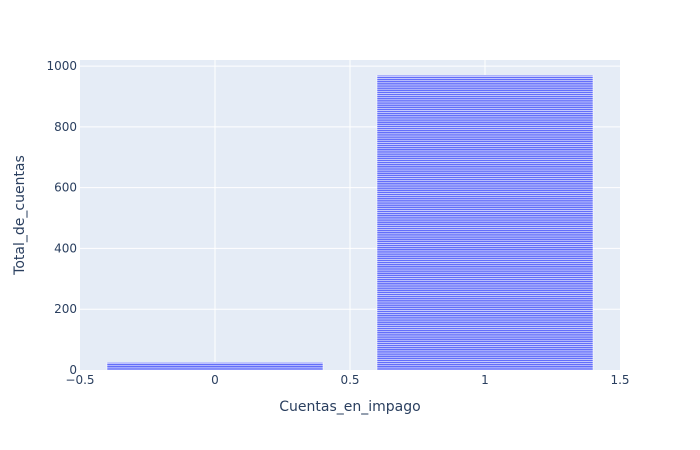 The width and height of the screenshot is (700, 450). What do you see at coordinates (349, 380) in the screenshot?
I see `x-tick-label: 0.5` at bounding box center [349, 380].